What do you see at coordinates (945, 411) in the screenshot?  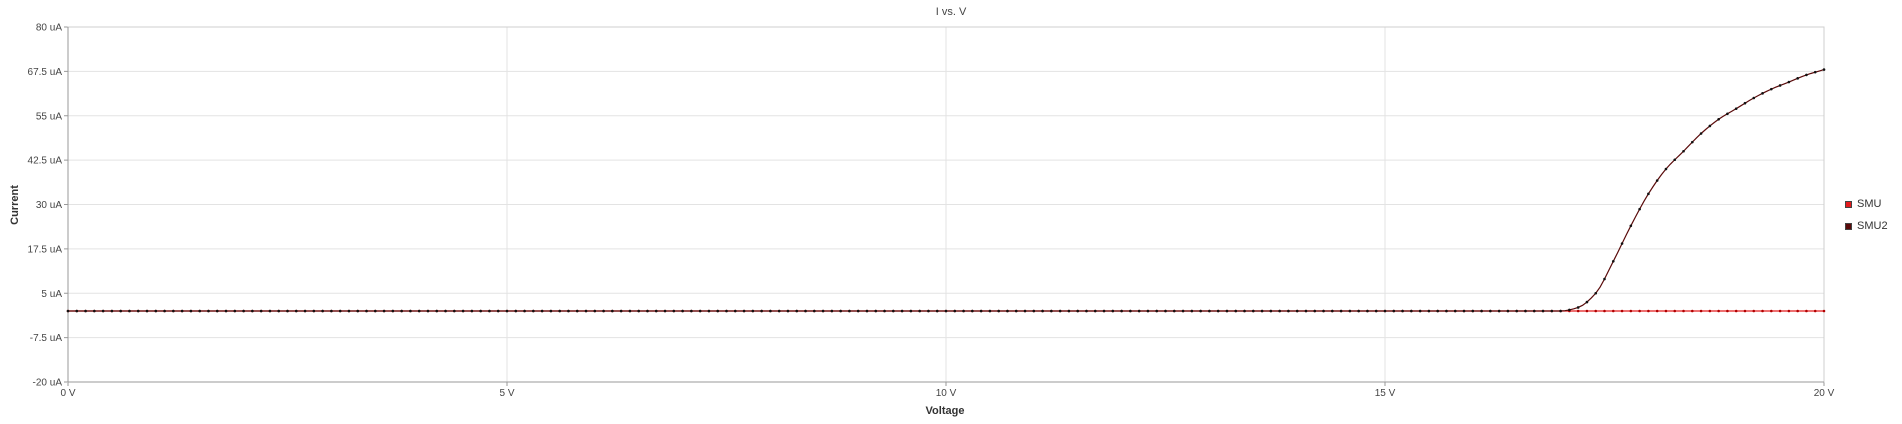 I see `x-axis-label: Voltage` at bounding box center [945, 411].